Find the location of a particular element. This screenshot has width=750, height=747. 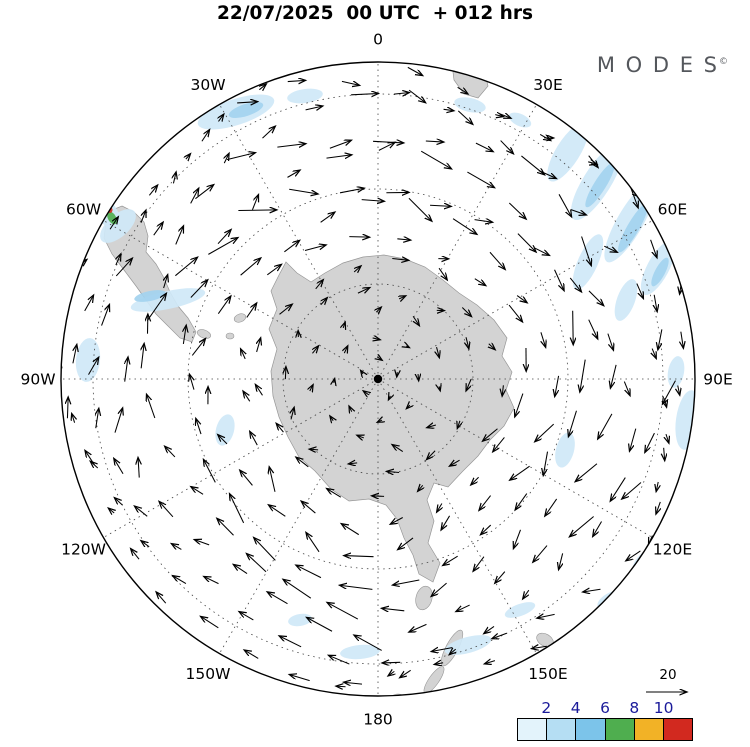

meridian-label-30W: 30W is located at coordinates (207, 85).